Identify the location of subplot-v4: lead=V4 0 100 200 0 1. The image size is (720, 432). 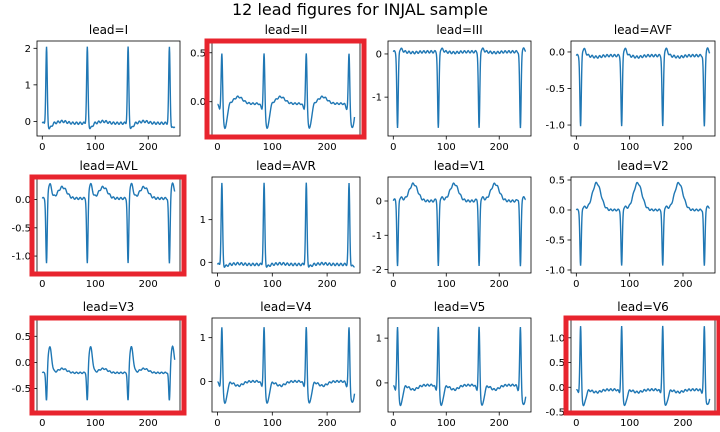
(280, 364).